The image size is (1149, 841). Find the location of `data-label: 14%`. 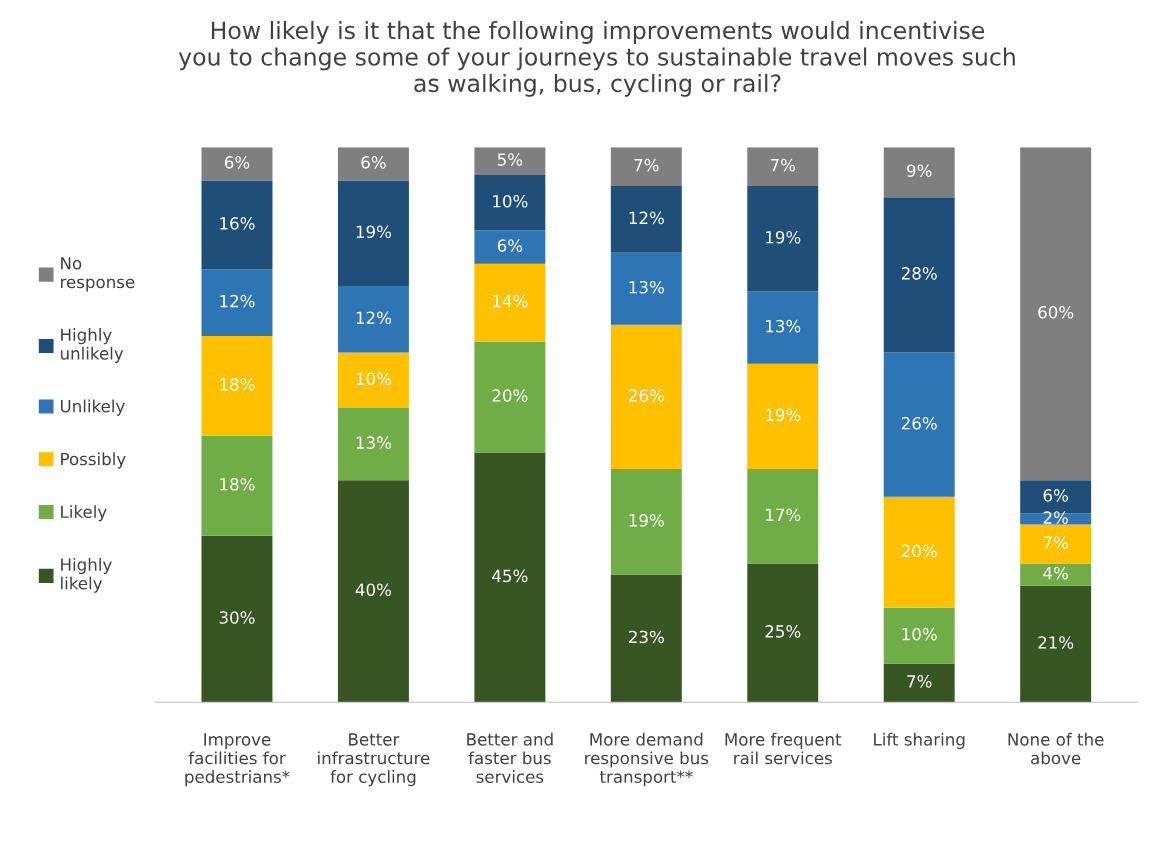

data-label: 14% is located at coordinates (510, 301).